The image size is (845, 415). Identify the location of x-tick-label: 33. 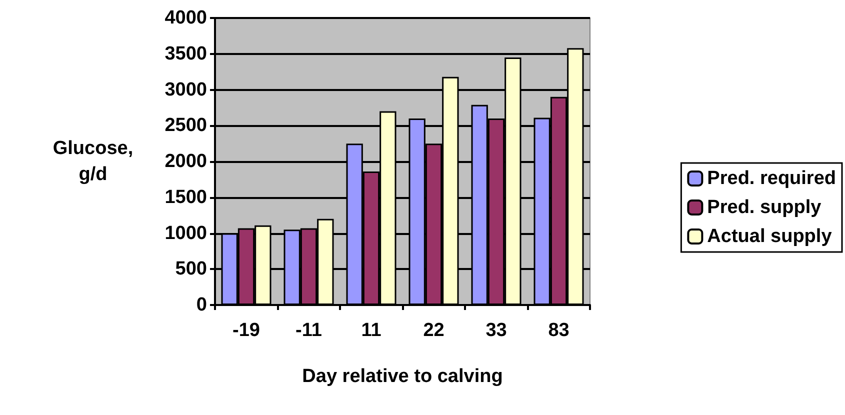
(496, 330).